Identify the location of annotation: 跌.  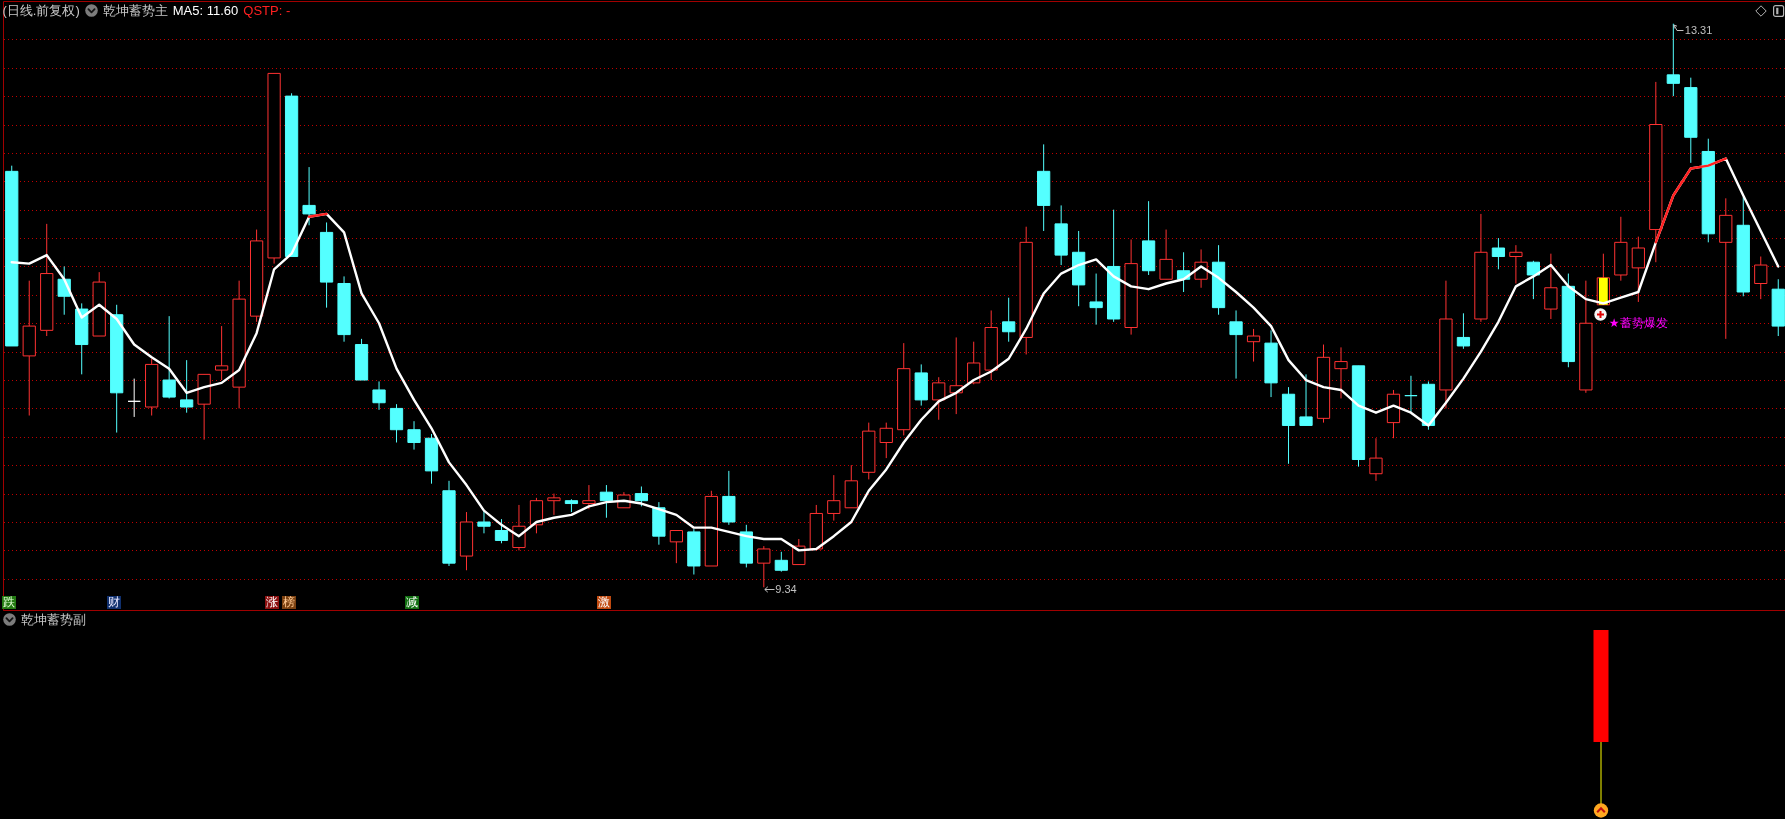
(9, 601).